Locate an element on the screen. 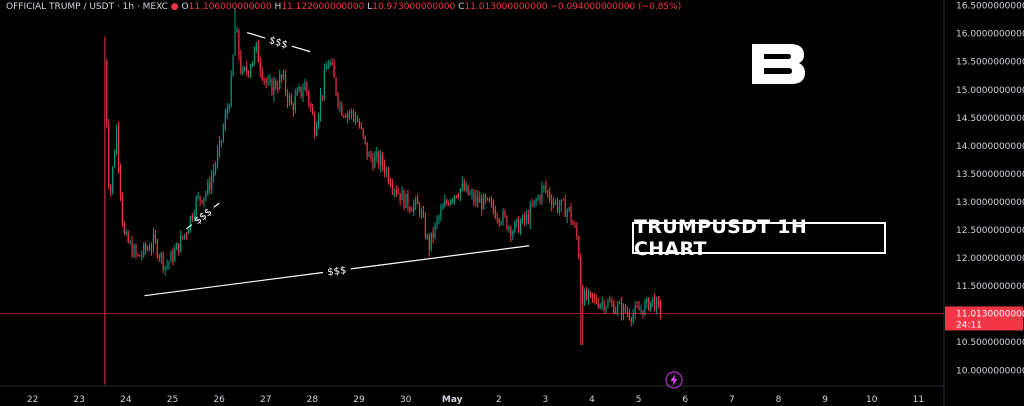 Image resolution: width=1024 pixels, height=406 pixels. price-tick-label: 11.500000000000 is located at coordinates (990, 287).